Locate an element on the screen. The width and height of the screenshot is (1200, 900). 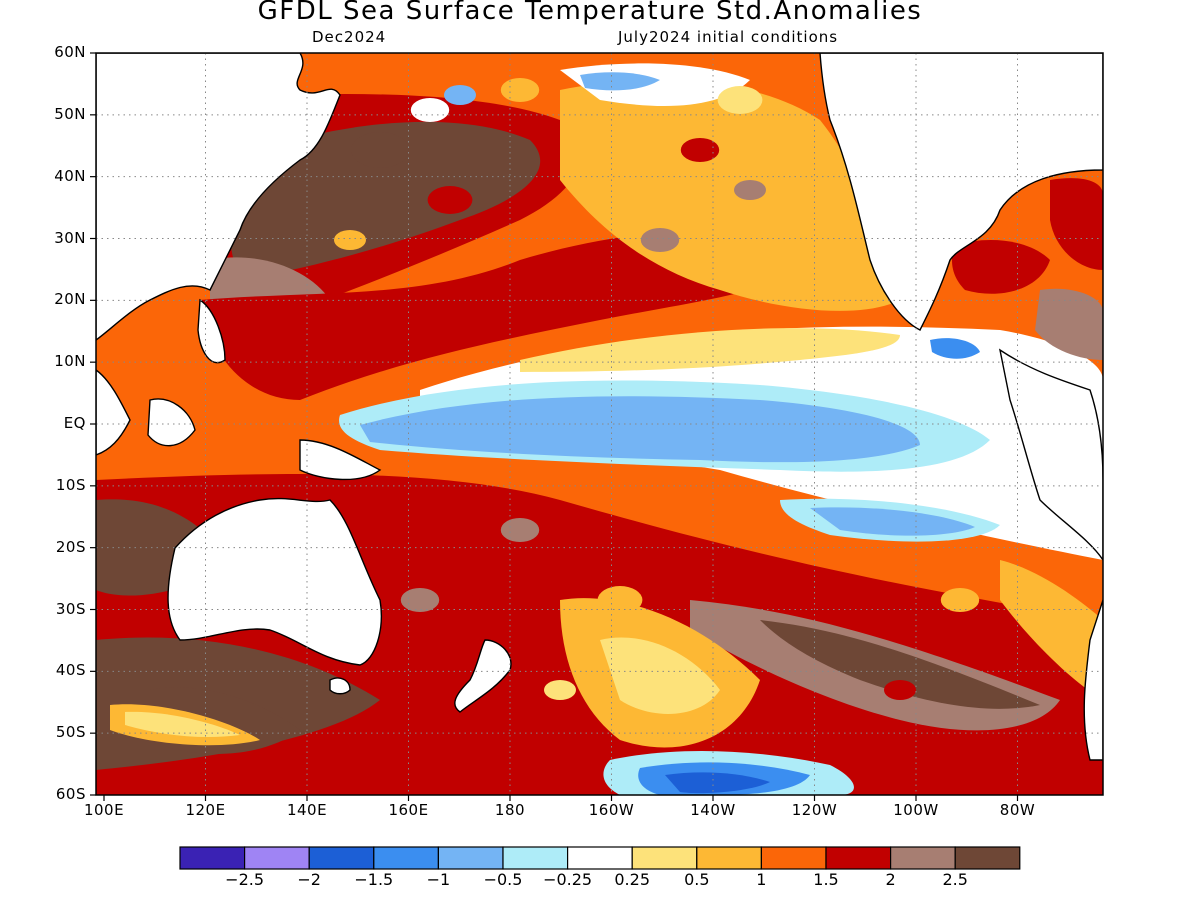
lon-label: 100E is located at coordinates (104, 810).